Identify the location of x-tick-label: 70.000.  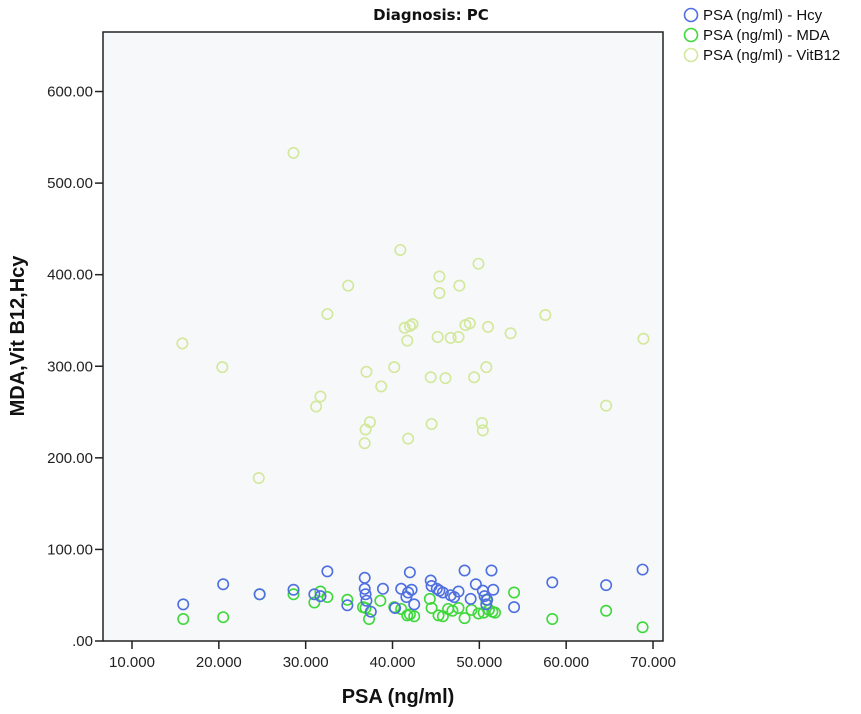
(653, 662).